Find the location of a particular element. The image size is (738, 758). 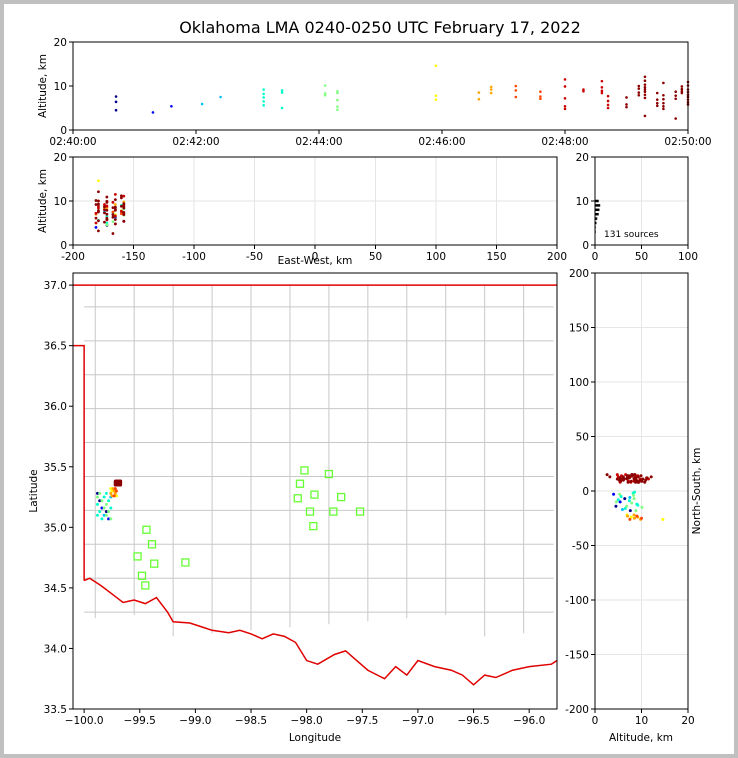

x-tick-label: 200 is located at coordinates (557, 257).